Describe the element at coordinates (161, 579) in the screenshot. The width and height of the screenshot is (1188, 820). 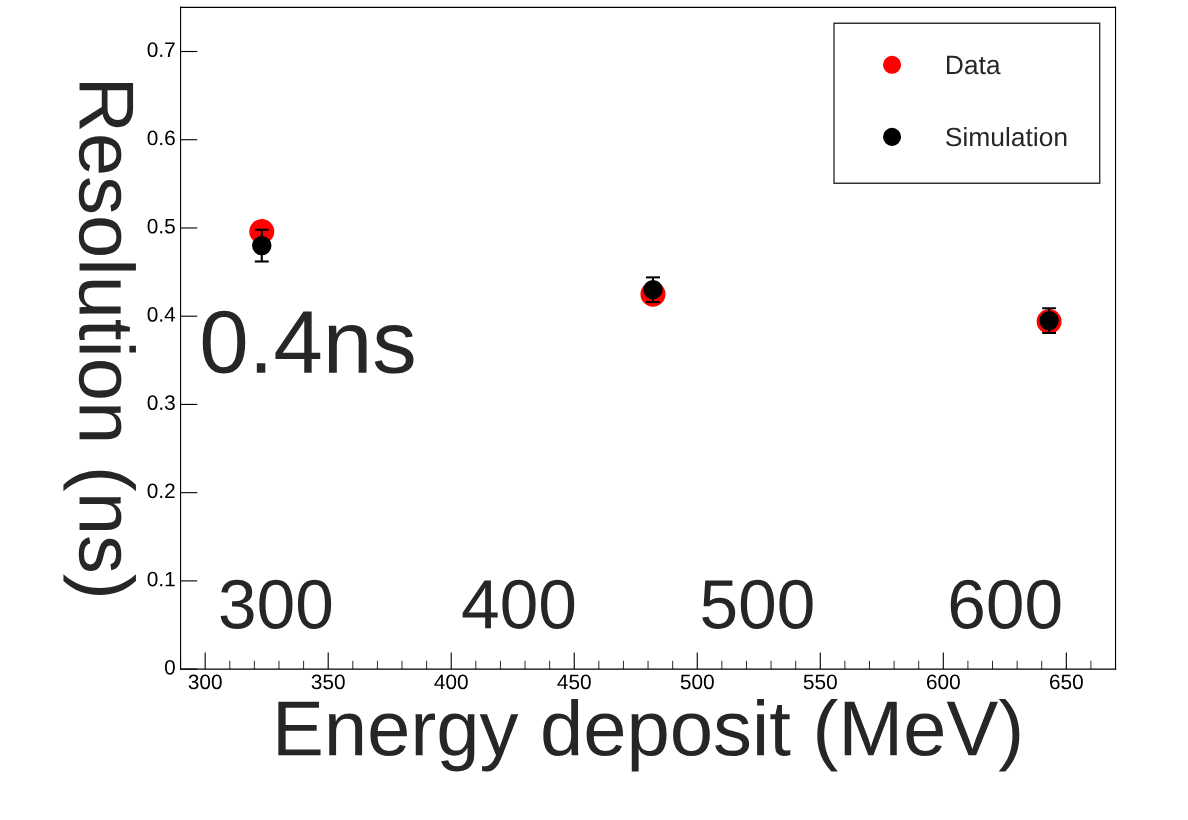
I see `y-tick-label: 0.1` at that location.